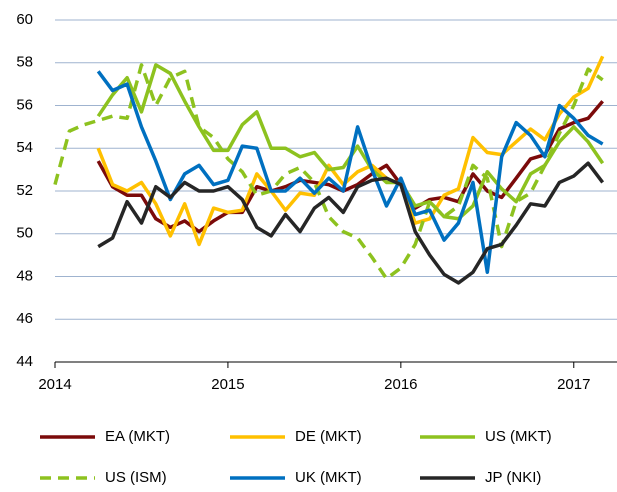 The width and height of the screenshot is (617, 492). Describe the element at coordinates (24, 275) in the screenshot. I see `y-tick-label: 48` at that location.